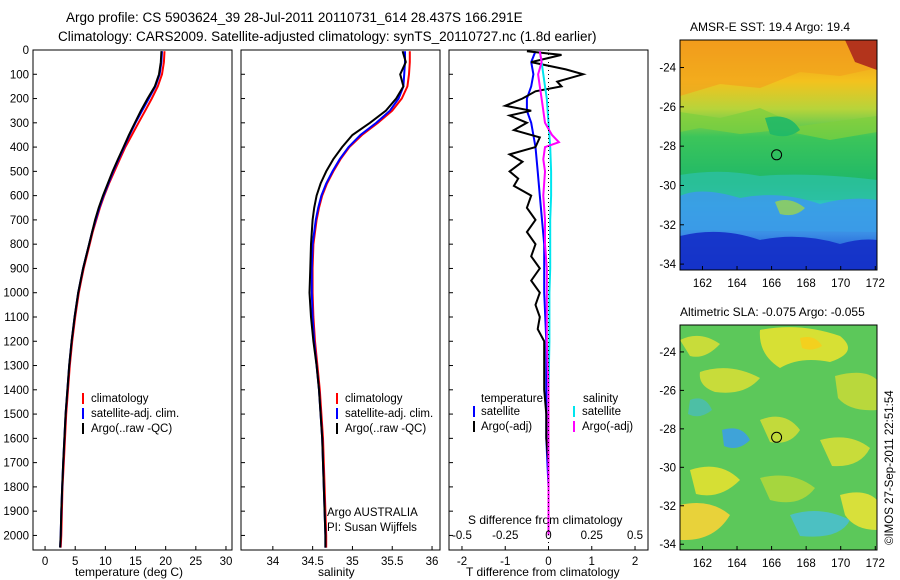  What do you see at coordinates (772, 312) in the screenshot?
I see `sla-map-title: Altimetric SLA: -0.075 Argo: -0.055` at bounding box center [772, 312].